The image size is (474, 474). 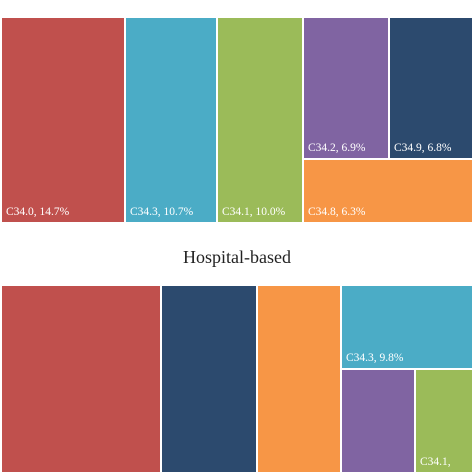 What do you see at coordinates (337, 147) in the screenshot?
I see `cell-label: C34.2, 6.9%` at bounding box center [337, 147].